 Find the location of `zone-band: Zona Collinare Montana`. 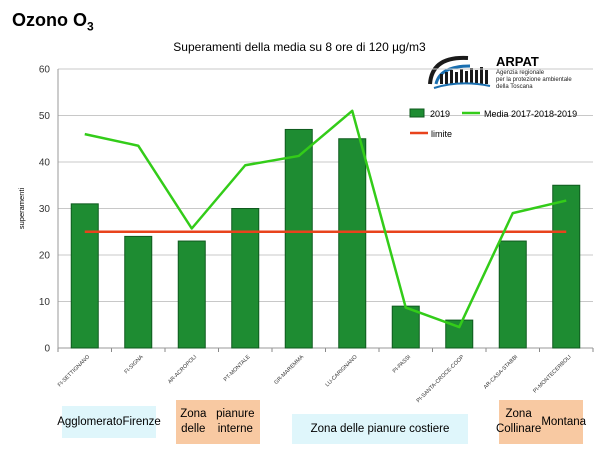

zone-band: Zona Collinare Montana is located at coordinates (541, 422).